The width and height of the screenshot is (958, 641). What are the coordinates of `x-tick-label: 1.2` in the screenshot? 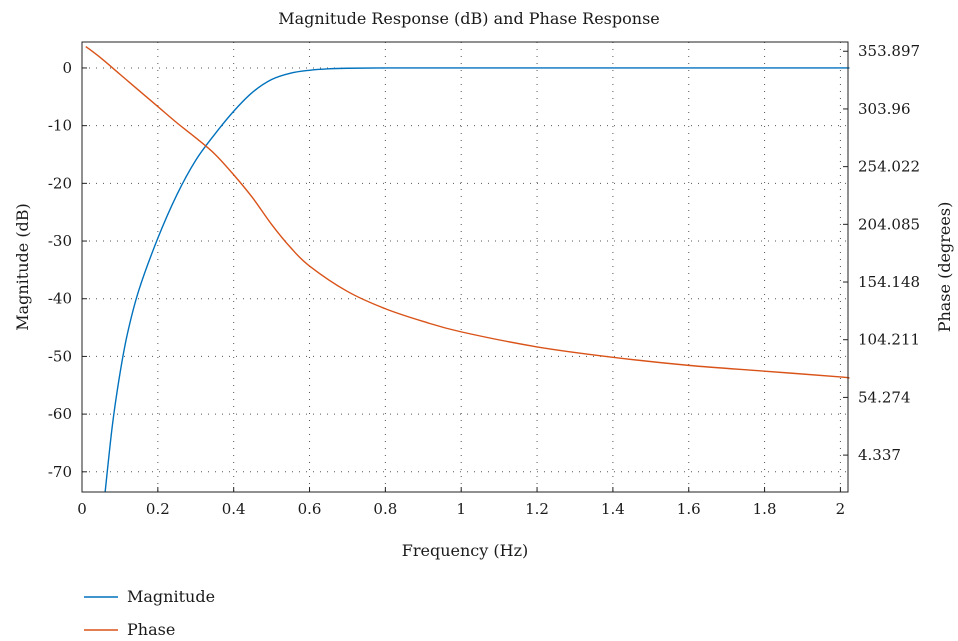 It's located at (537, 509).